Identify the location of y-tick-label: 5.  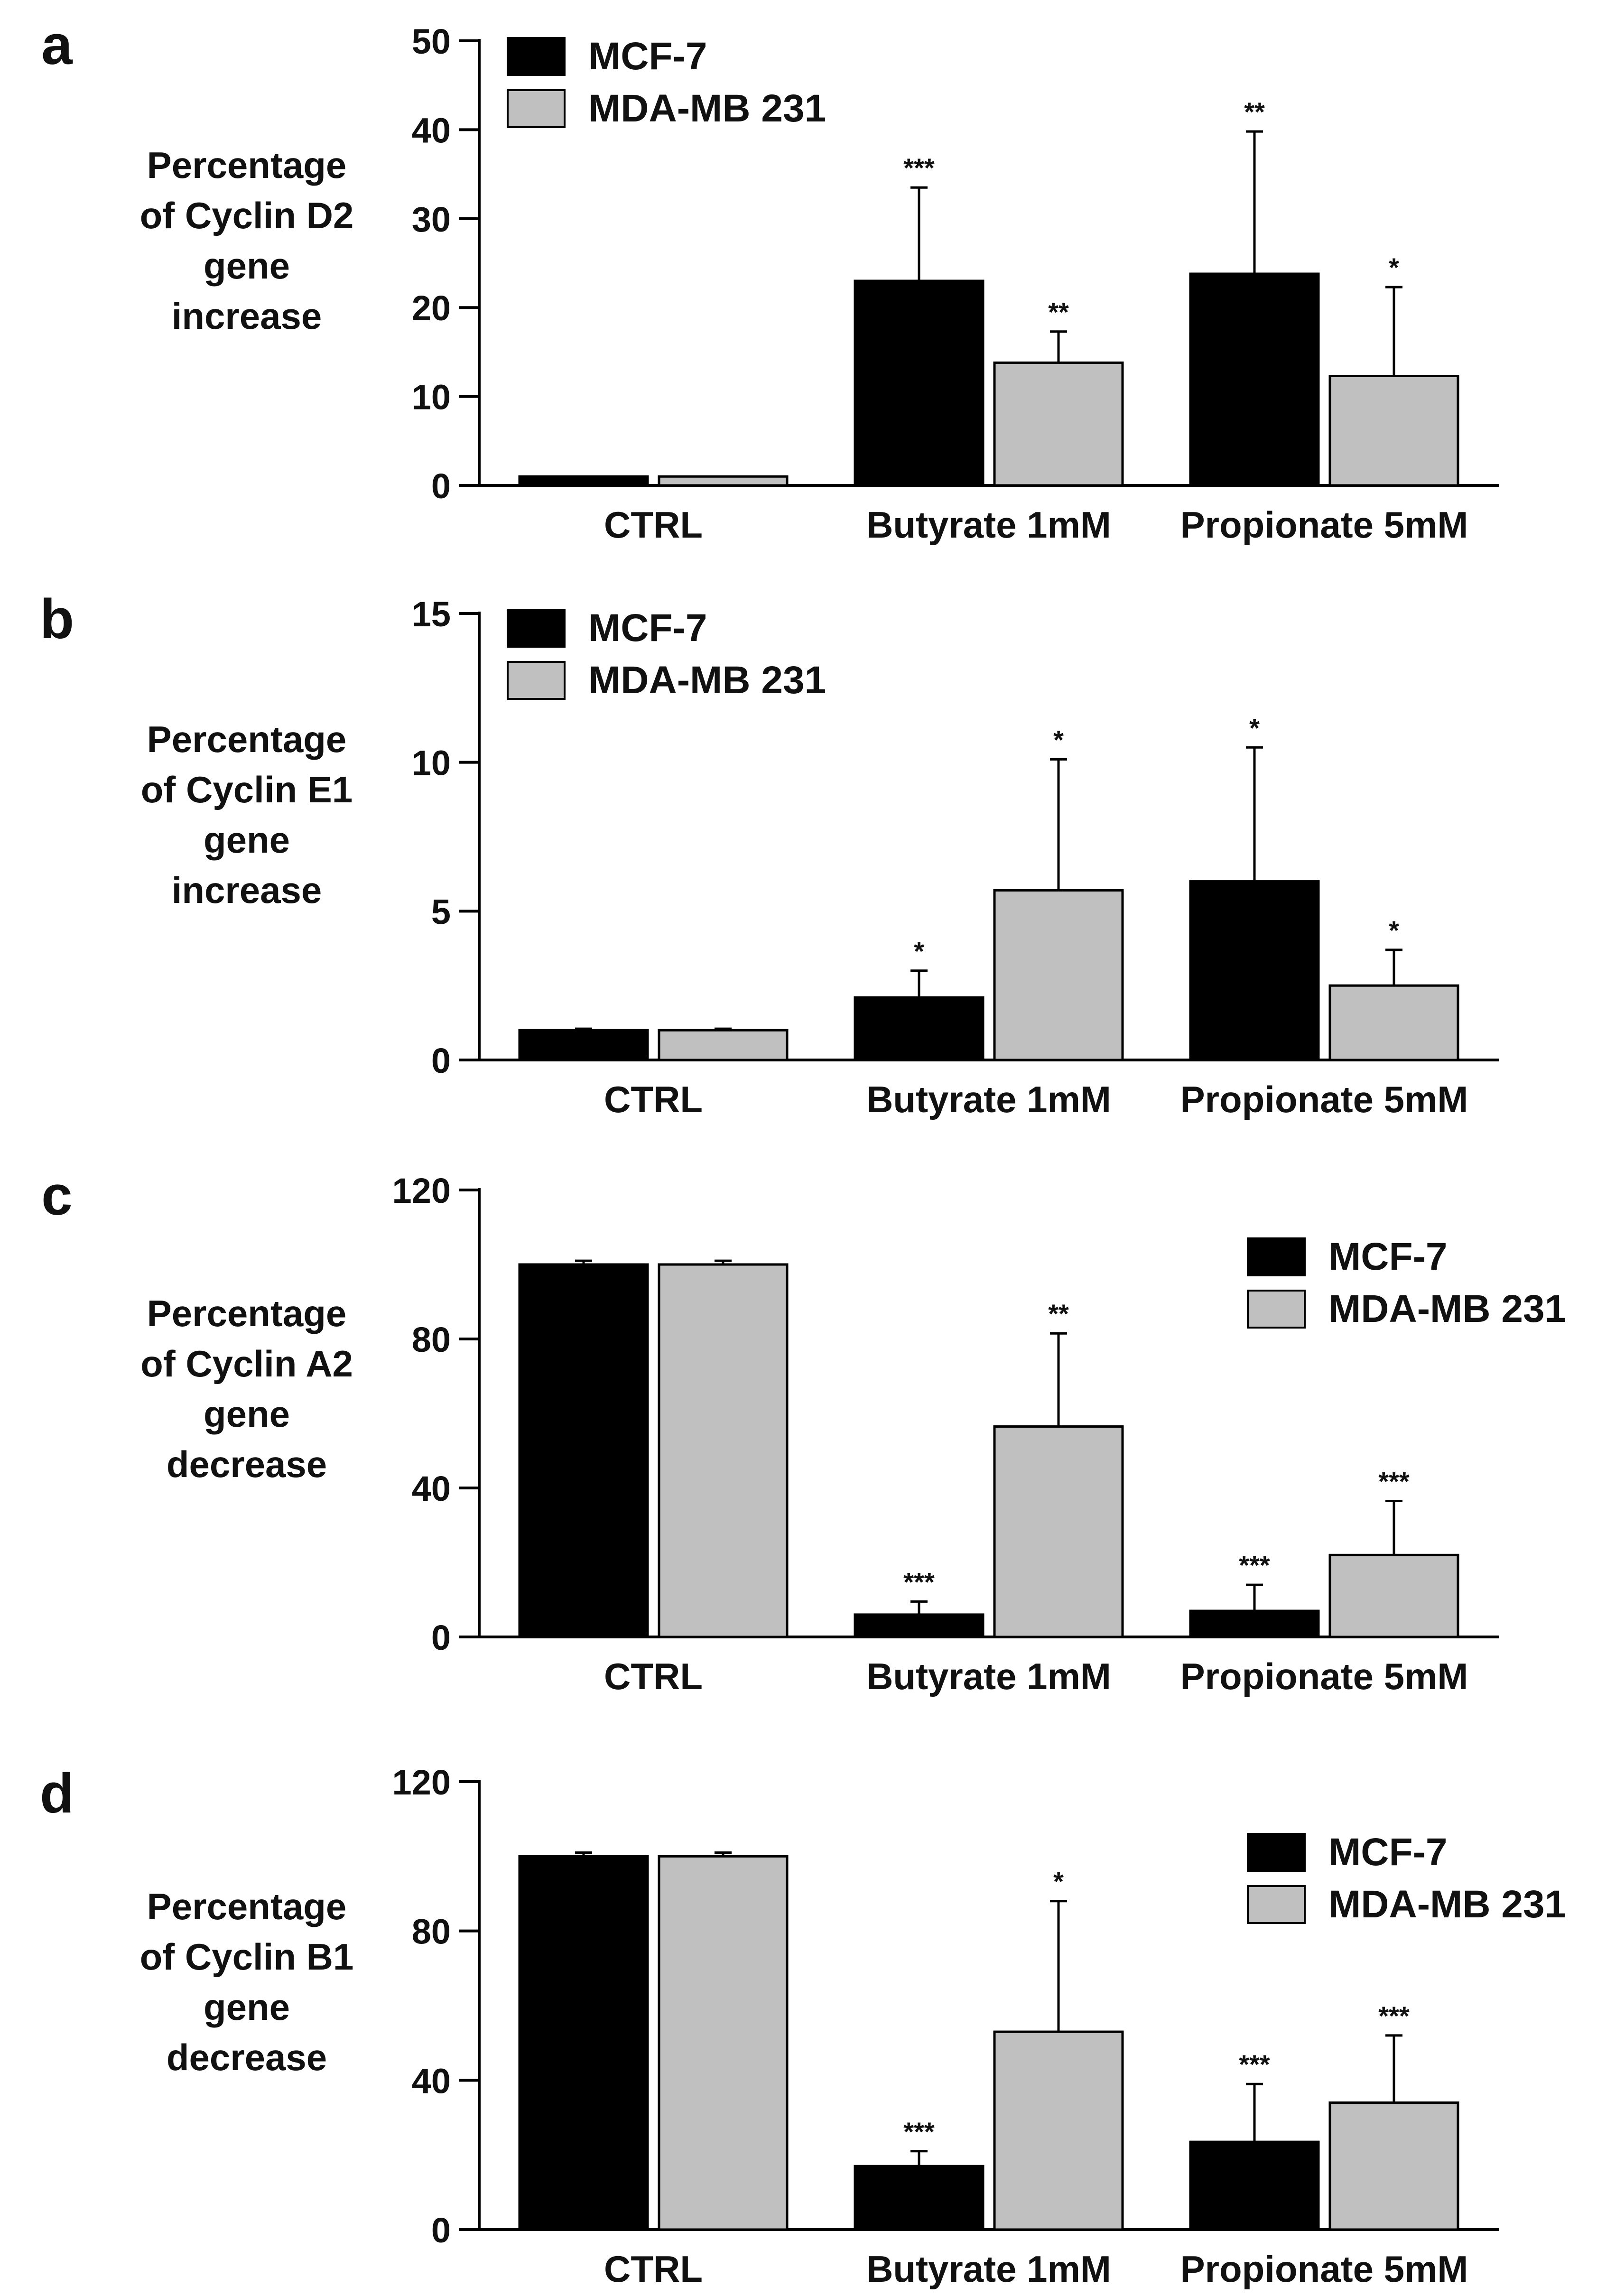
(441, 911).